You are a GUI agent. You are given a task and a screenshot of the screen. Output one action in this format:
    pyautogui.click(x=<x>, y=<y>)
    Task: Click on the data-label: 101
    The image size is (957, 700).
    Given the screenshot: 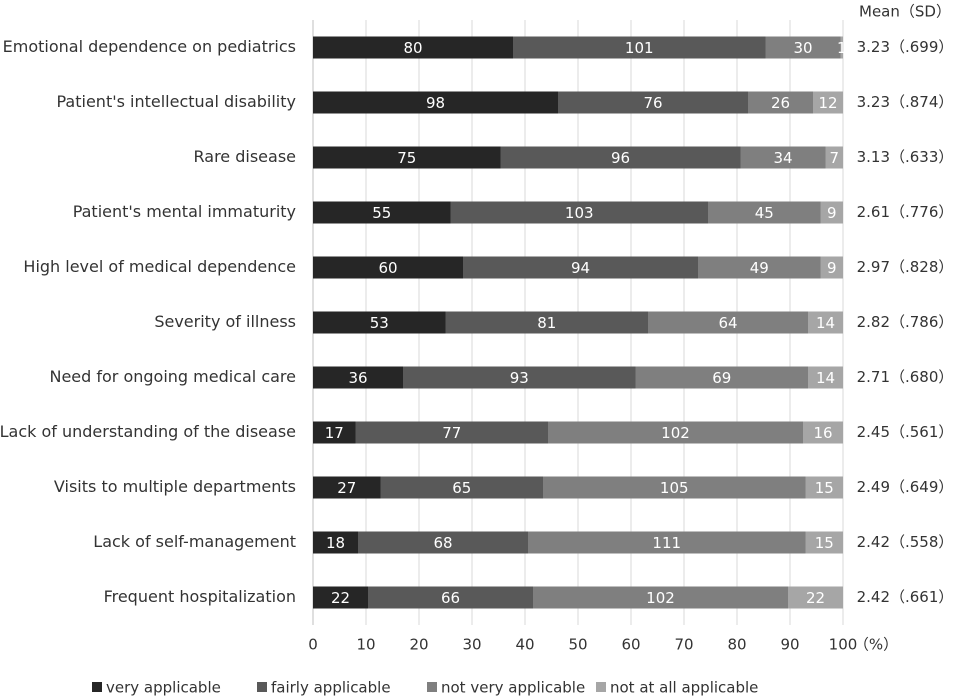 What is the action you would take?
    pyautogui.click(x=639, y=48)
    